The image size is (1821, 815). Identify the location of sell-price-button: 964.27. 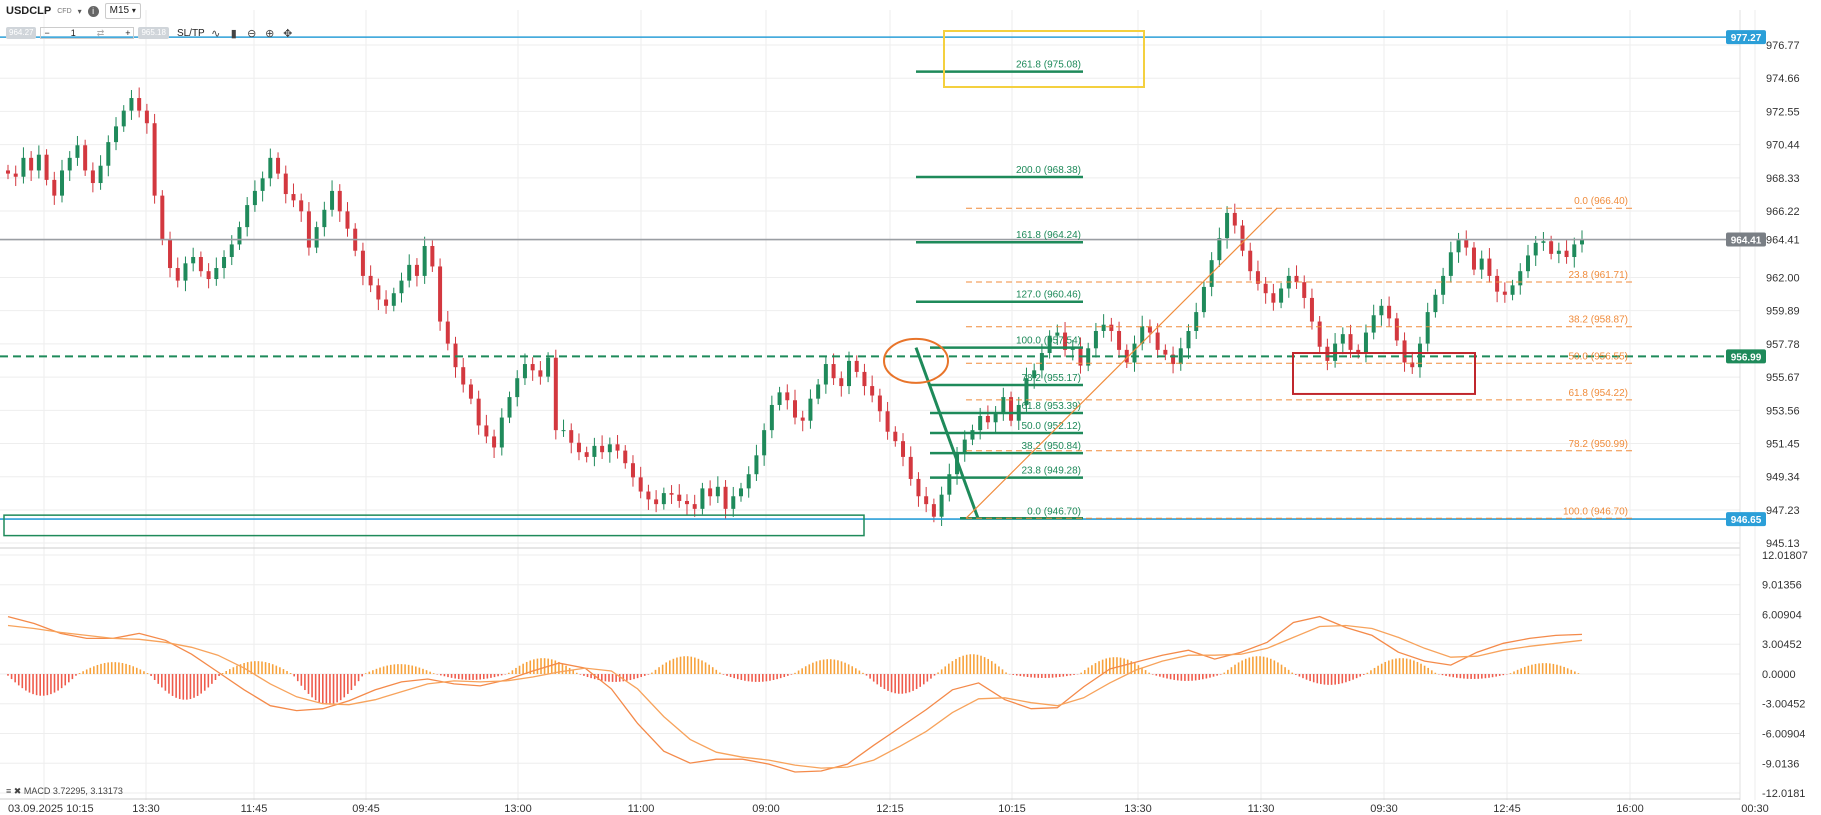
(21, 33).